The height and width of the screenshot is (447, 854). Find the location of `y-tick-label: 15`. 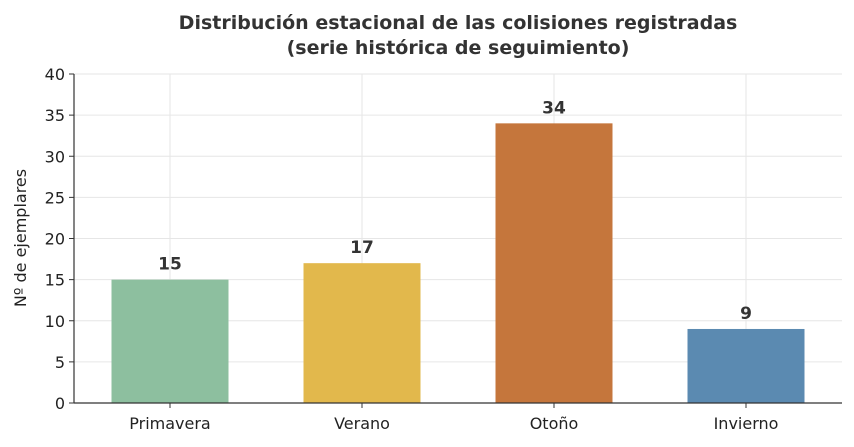

y-tick-label: 15 is located at coordinates (55, 280).